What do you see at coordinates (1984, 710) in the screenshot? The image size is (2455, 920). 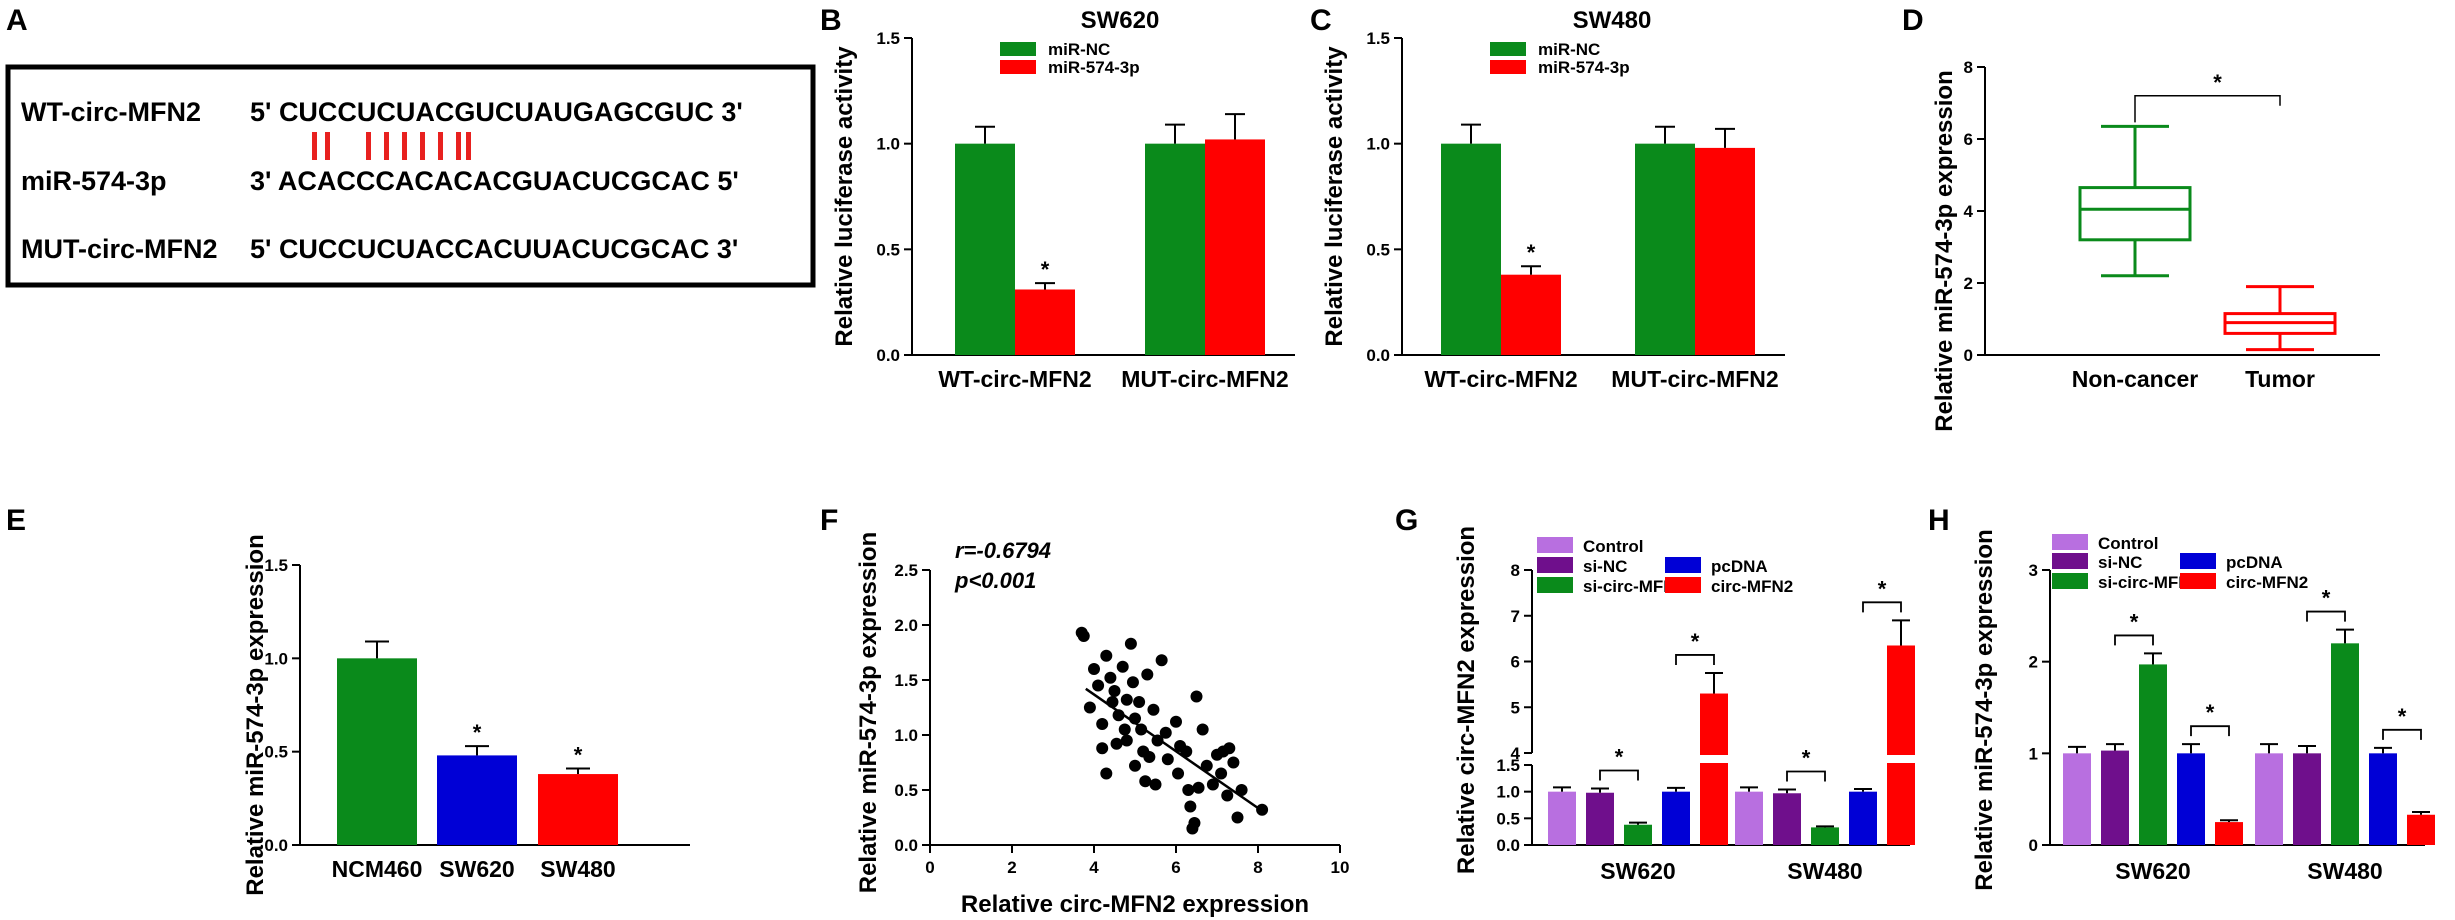 I see `chart-h-y-axis-title: Relative miR-574-3p expression` at bounding box center [1984, 710].